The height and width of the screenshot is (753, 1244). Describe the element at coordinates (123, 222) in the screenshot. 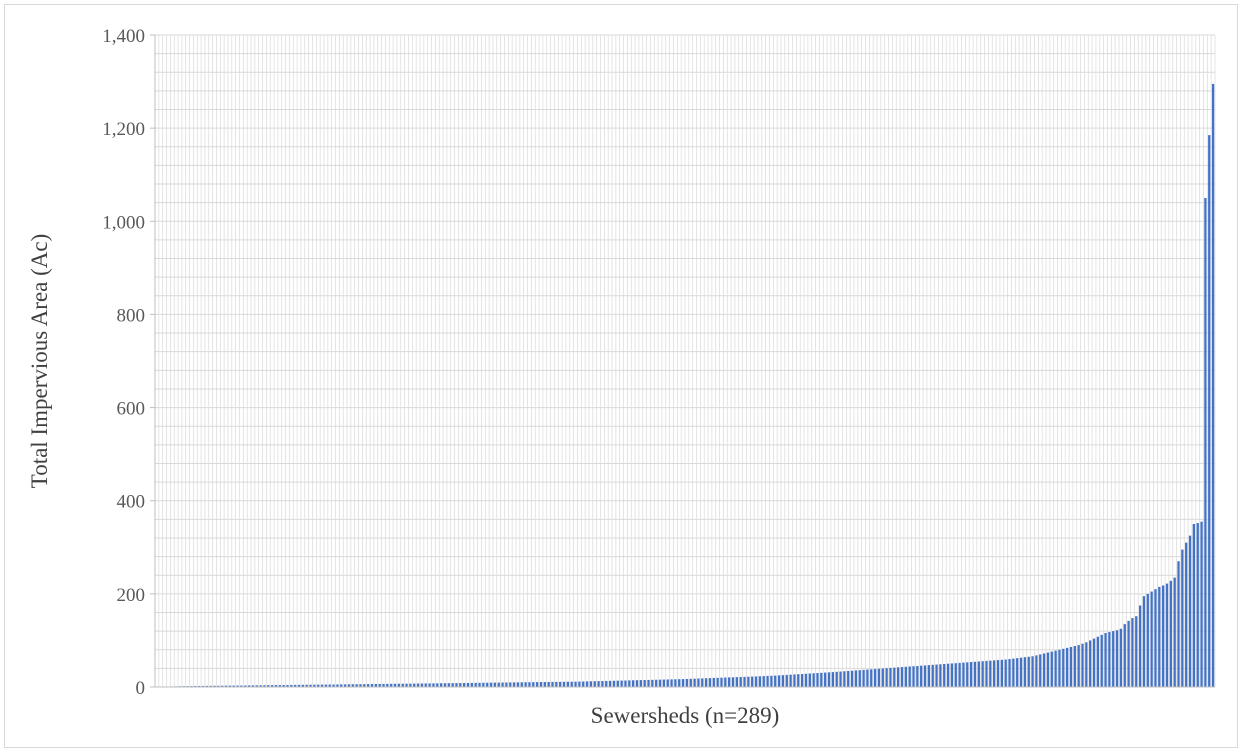

I see `y-tick-label: 1,000` at that location.